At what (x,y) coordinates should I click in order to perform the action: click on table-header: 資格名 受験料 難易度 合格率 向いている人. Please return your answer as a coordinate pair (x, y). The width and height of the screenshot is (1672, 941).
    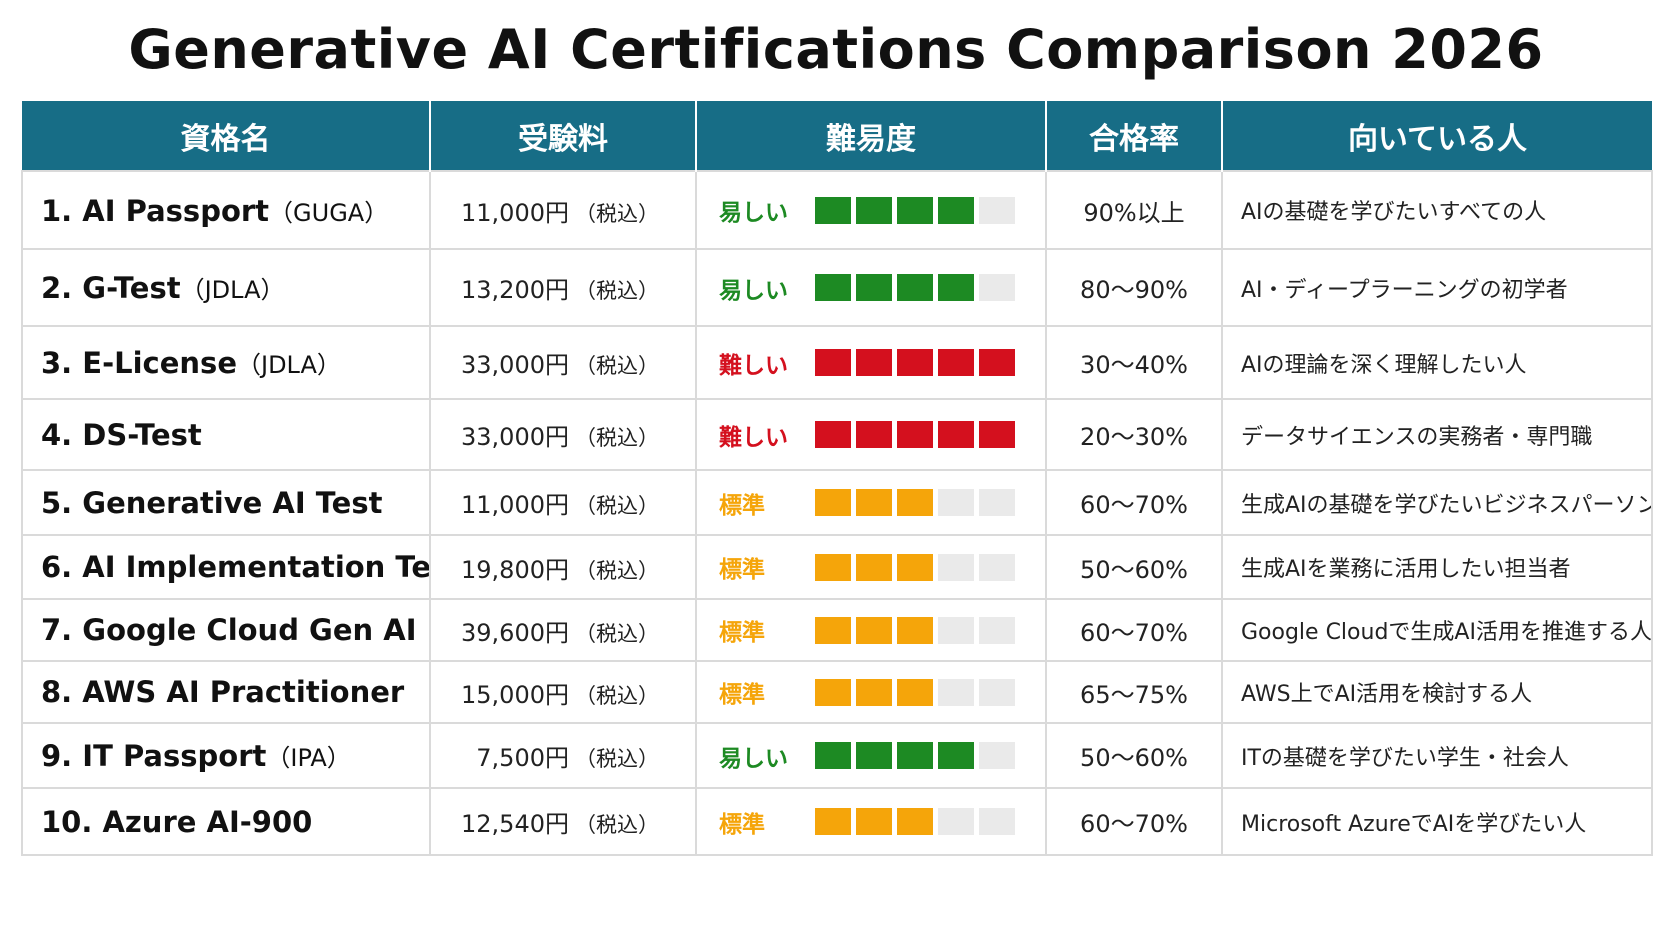
    Looking at the image, I should click on (837, 136).